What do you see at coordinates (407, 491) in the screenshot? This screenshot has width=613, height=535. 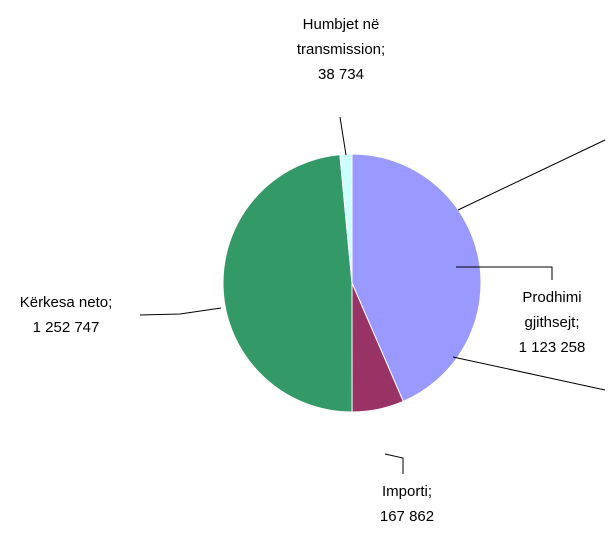 I see `data-label-1-line-0: Importi;` at bounding box center [407, 491].